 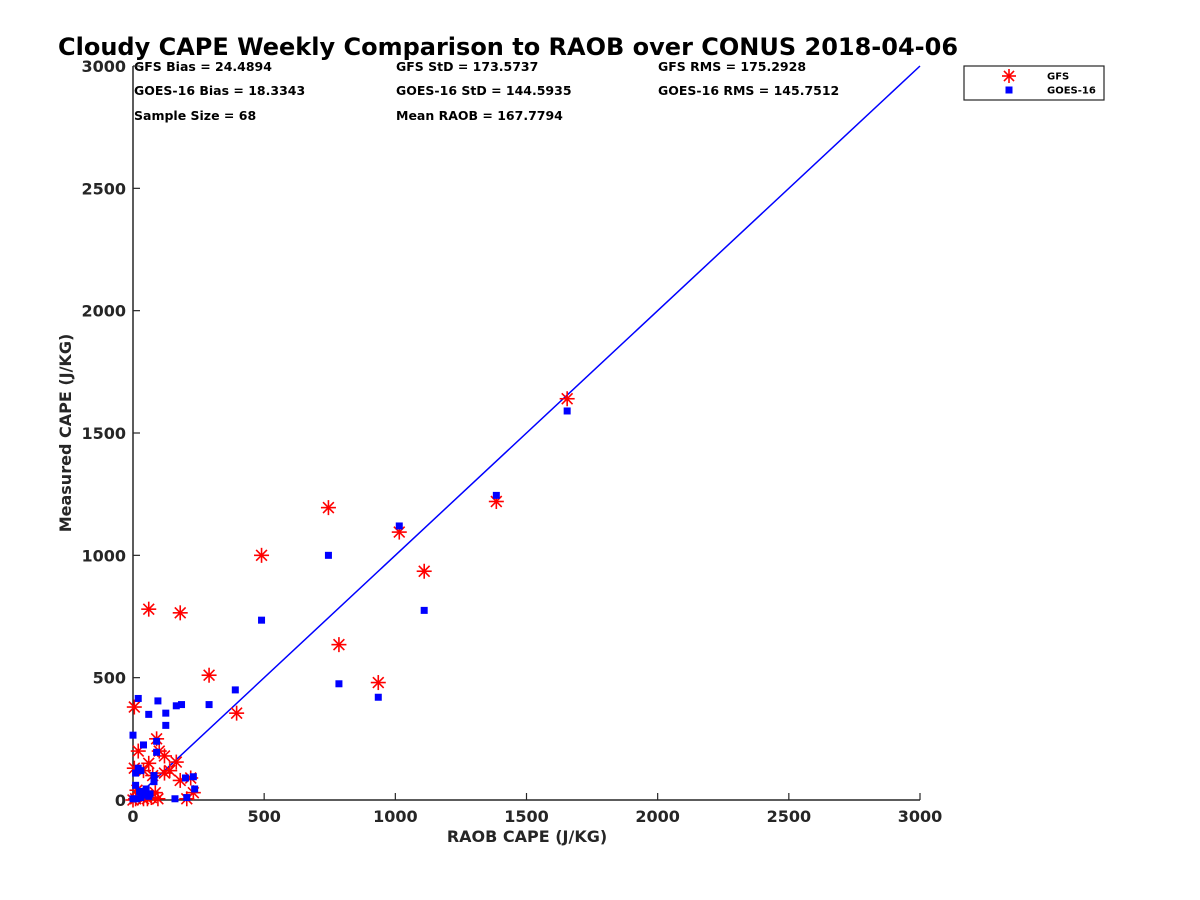 I want to click on stat-label: GOES-16 Bias = 18.3343, so click(x=219, y=90).